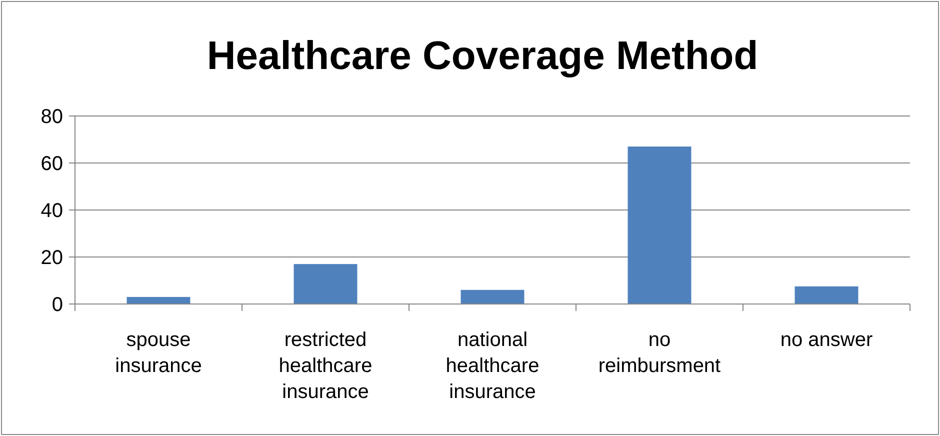 The width and height of the screenshot is (940, 436). Describe the element at coordinates (325, 366) in the screenshot. I see `x-tick-label: restricted healthcare insurance` at that location.